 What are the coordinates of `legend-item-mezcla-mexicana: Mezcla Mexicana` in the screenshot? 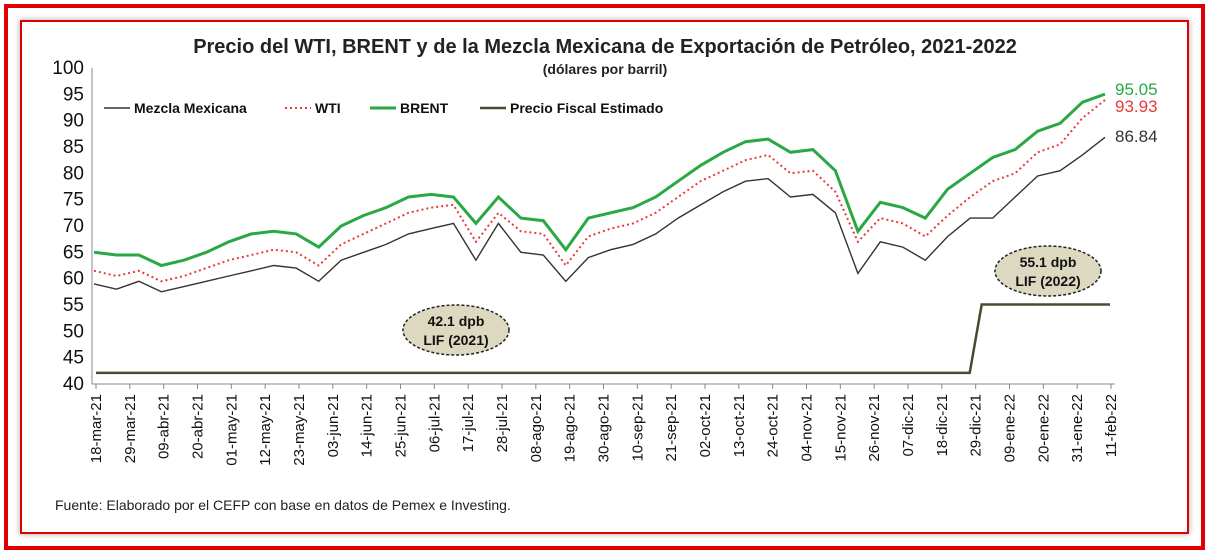 It's located at (175, 108).